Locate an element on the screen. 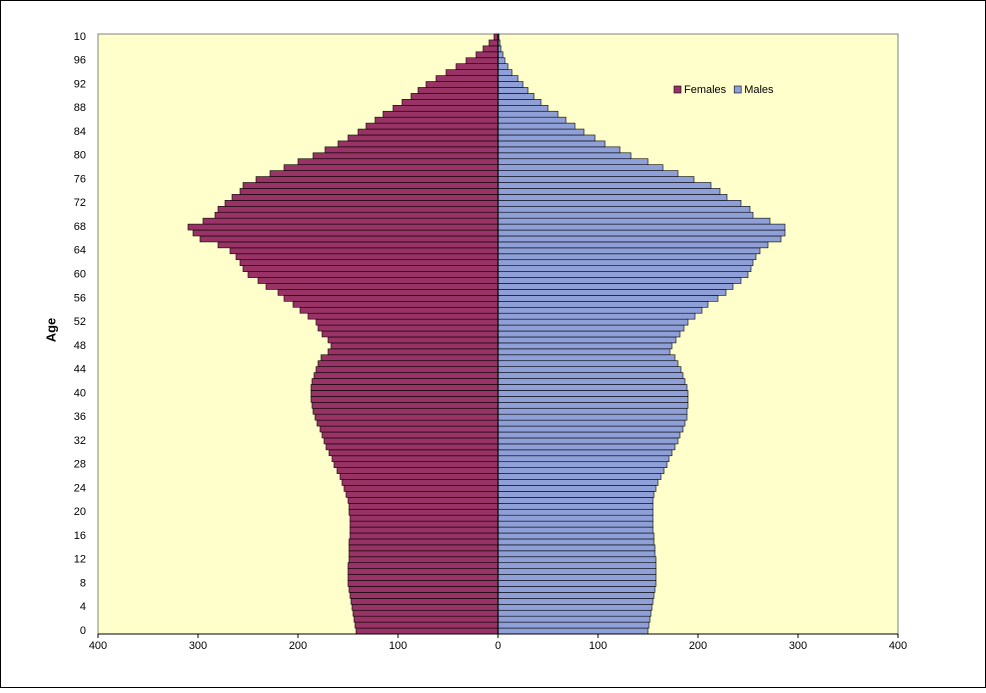 This screenshot has height=693, width=986. y-axis-label: Age is located at coordinates (50, 330).